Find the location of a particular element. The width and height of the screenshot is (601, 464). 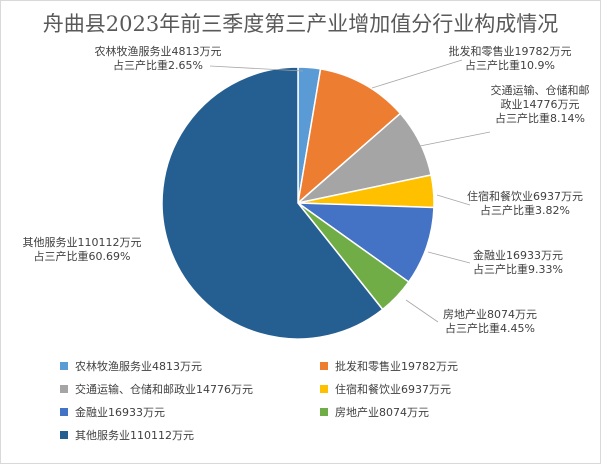

legend-item: 住宿和餐饮业6937万元 is located at coordinates (450, 389).